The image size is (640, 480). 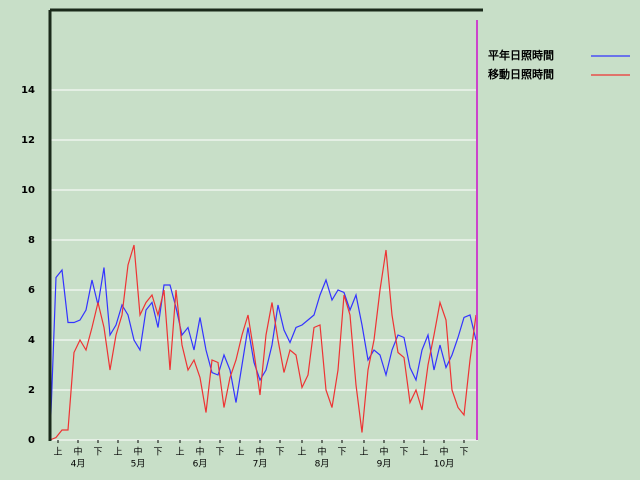 What do you see at coordinates (31, 340) in the screenshot?
I see `y-tick-label: 4` at bounding box center [31, 340].